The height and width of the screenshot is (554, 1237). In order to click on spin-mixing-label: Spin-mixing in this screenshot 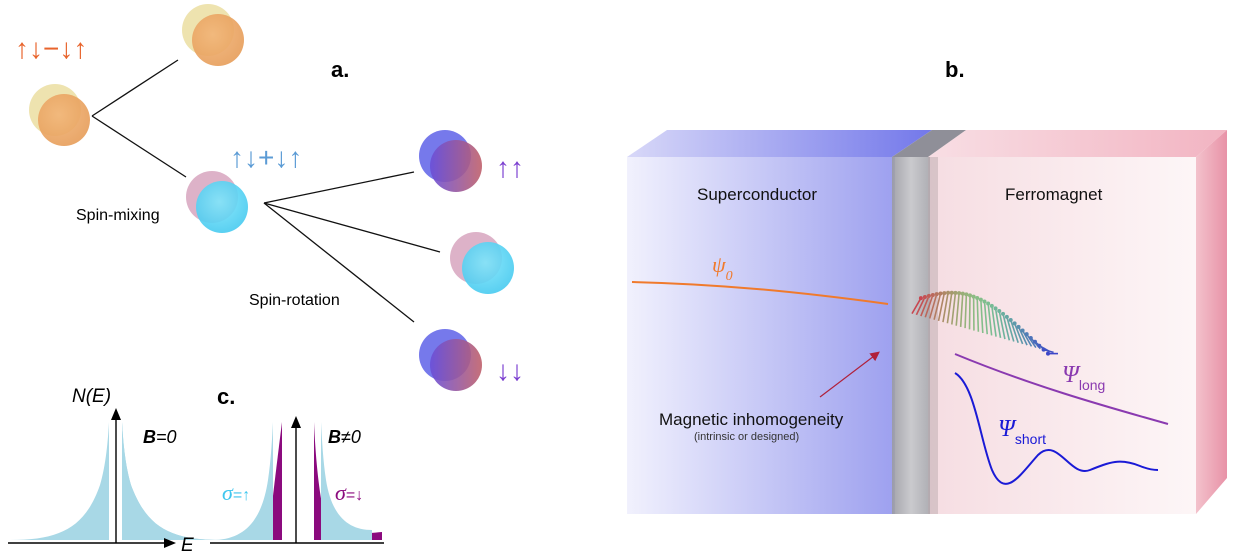, I will do `click(118, 215)`.